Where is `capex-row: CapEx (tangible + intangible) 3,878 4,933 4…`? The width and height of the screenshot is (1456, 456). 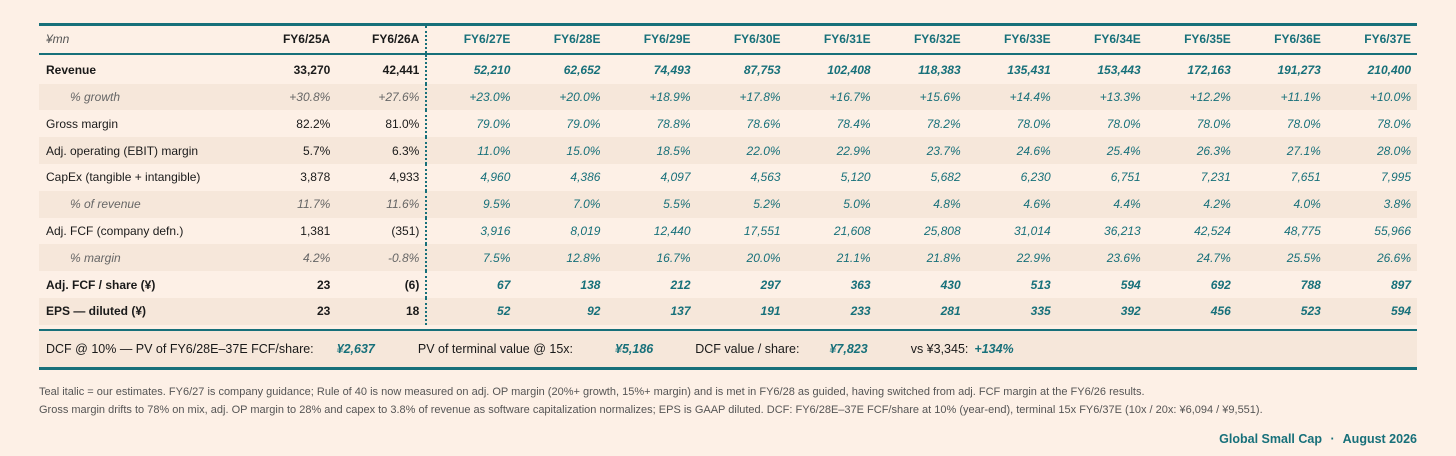
capex-row: CapEx (tangible + intangible) 3,878 4,933 4… is located at coordinates (728, 177).